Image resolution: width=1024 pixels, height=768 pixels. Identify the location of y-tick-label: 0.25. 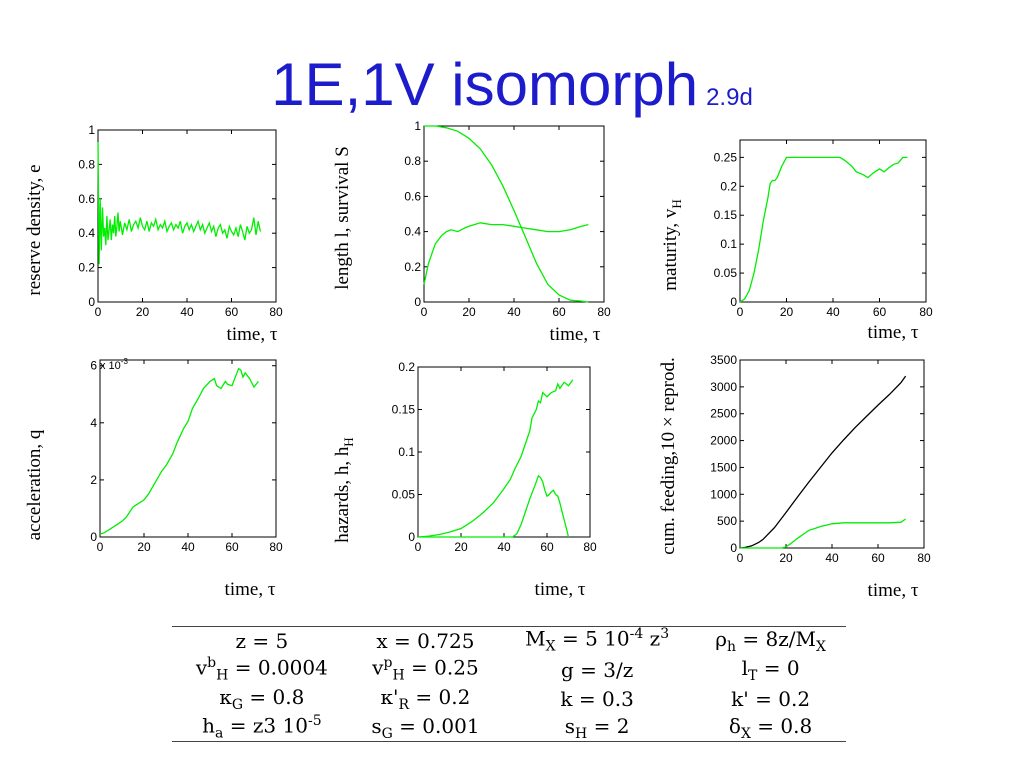
(726, 157).